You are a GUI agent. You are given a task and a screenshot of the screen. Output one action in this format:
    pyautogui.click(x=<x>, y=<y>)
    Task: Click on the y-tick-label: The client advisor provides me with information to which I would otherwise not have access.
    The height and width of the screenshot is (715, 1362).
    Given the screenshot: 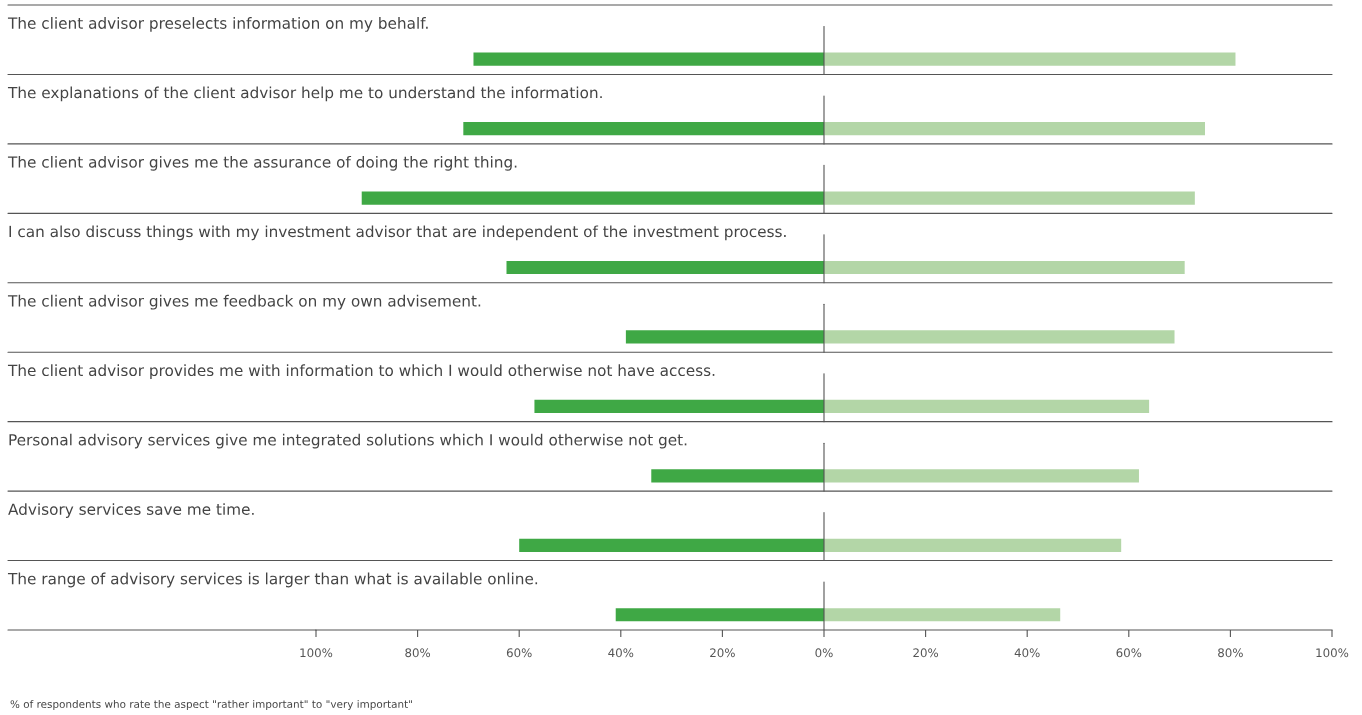 What is the action you would take?
    pyautogui.click(x=361, y=372)
    